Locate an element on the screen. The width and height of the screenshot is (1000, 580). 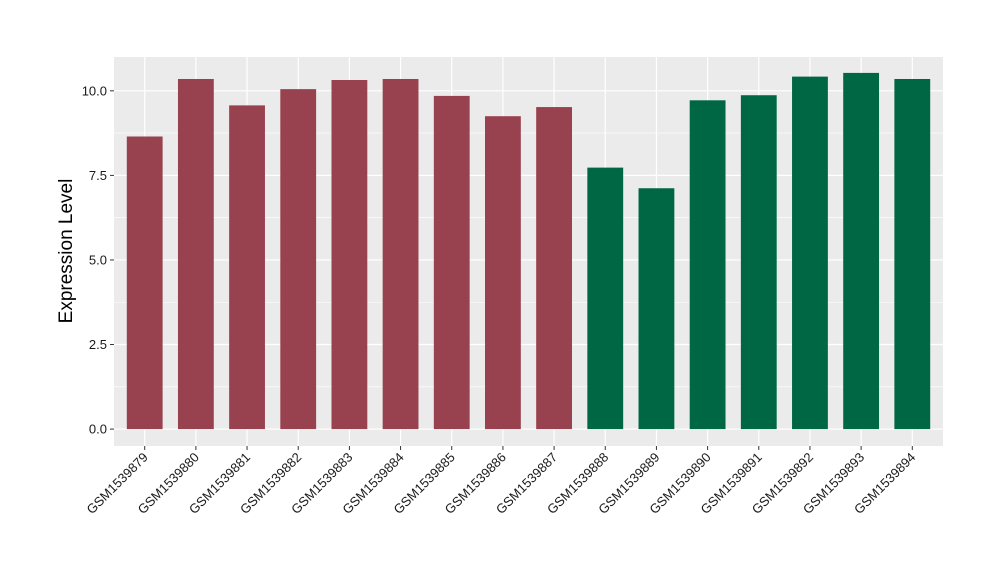
y-tick-label: 0.0 is located at coordinates (98, 429).